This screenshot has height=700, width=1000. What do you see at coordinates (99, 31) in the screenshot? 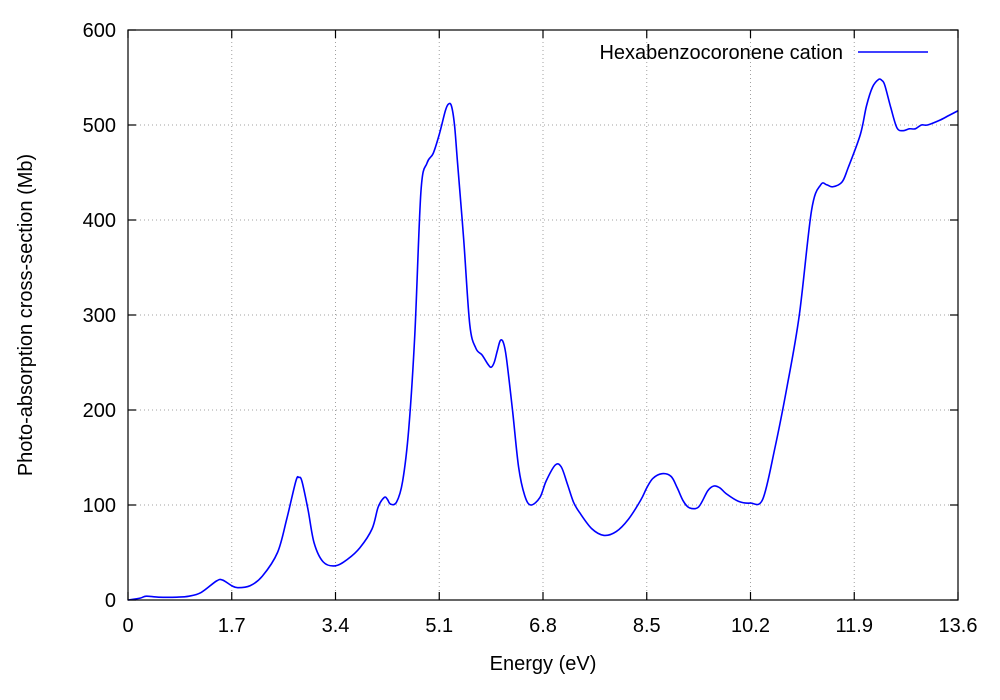
I see `y-tick-label: 600` at bounding box center [99, 31].